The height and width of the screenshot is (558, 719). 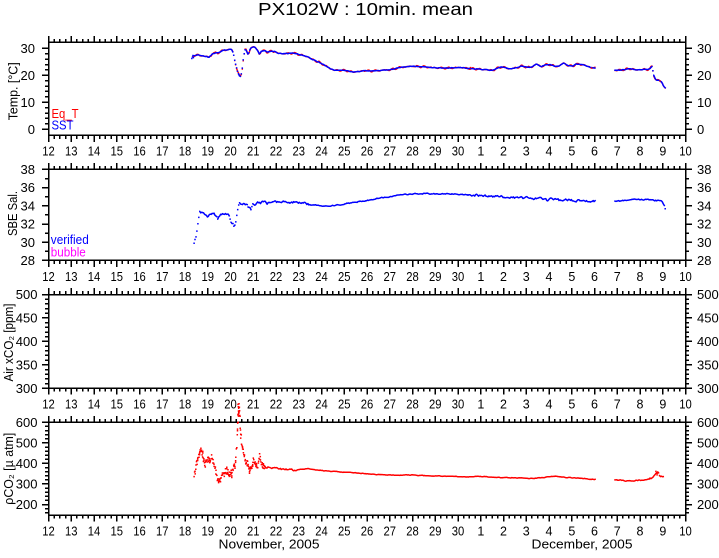 What do you see at coordinates (299, 404) in the screenshot?
I see `svg-text: 23` at bounding box center [299, 404].